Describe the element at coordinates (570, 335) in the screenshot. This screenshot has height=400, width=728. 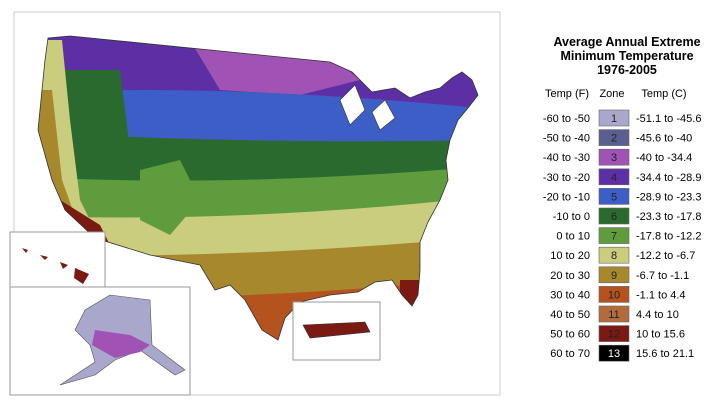
I see `temp-f: 50 to 60` at that location.